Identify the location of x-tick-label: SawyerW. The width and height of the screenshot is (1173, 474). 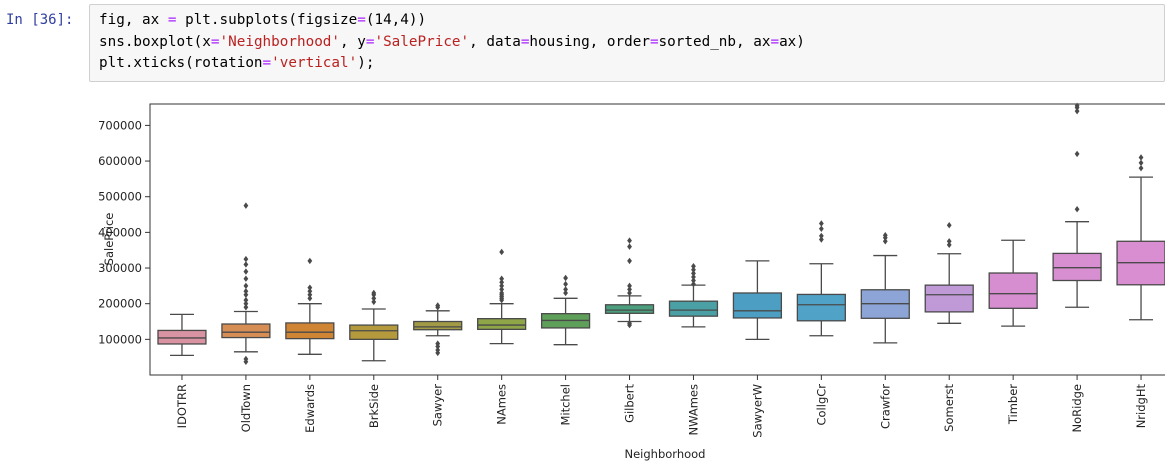
(757, 411).